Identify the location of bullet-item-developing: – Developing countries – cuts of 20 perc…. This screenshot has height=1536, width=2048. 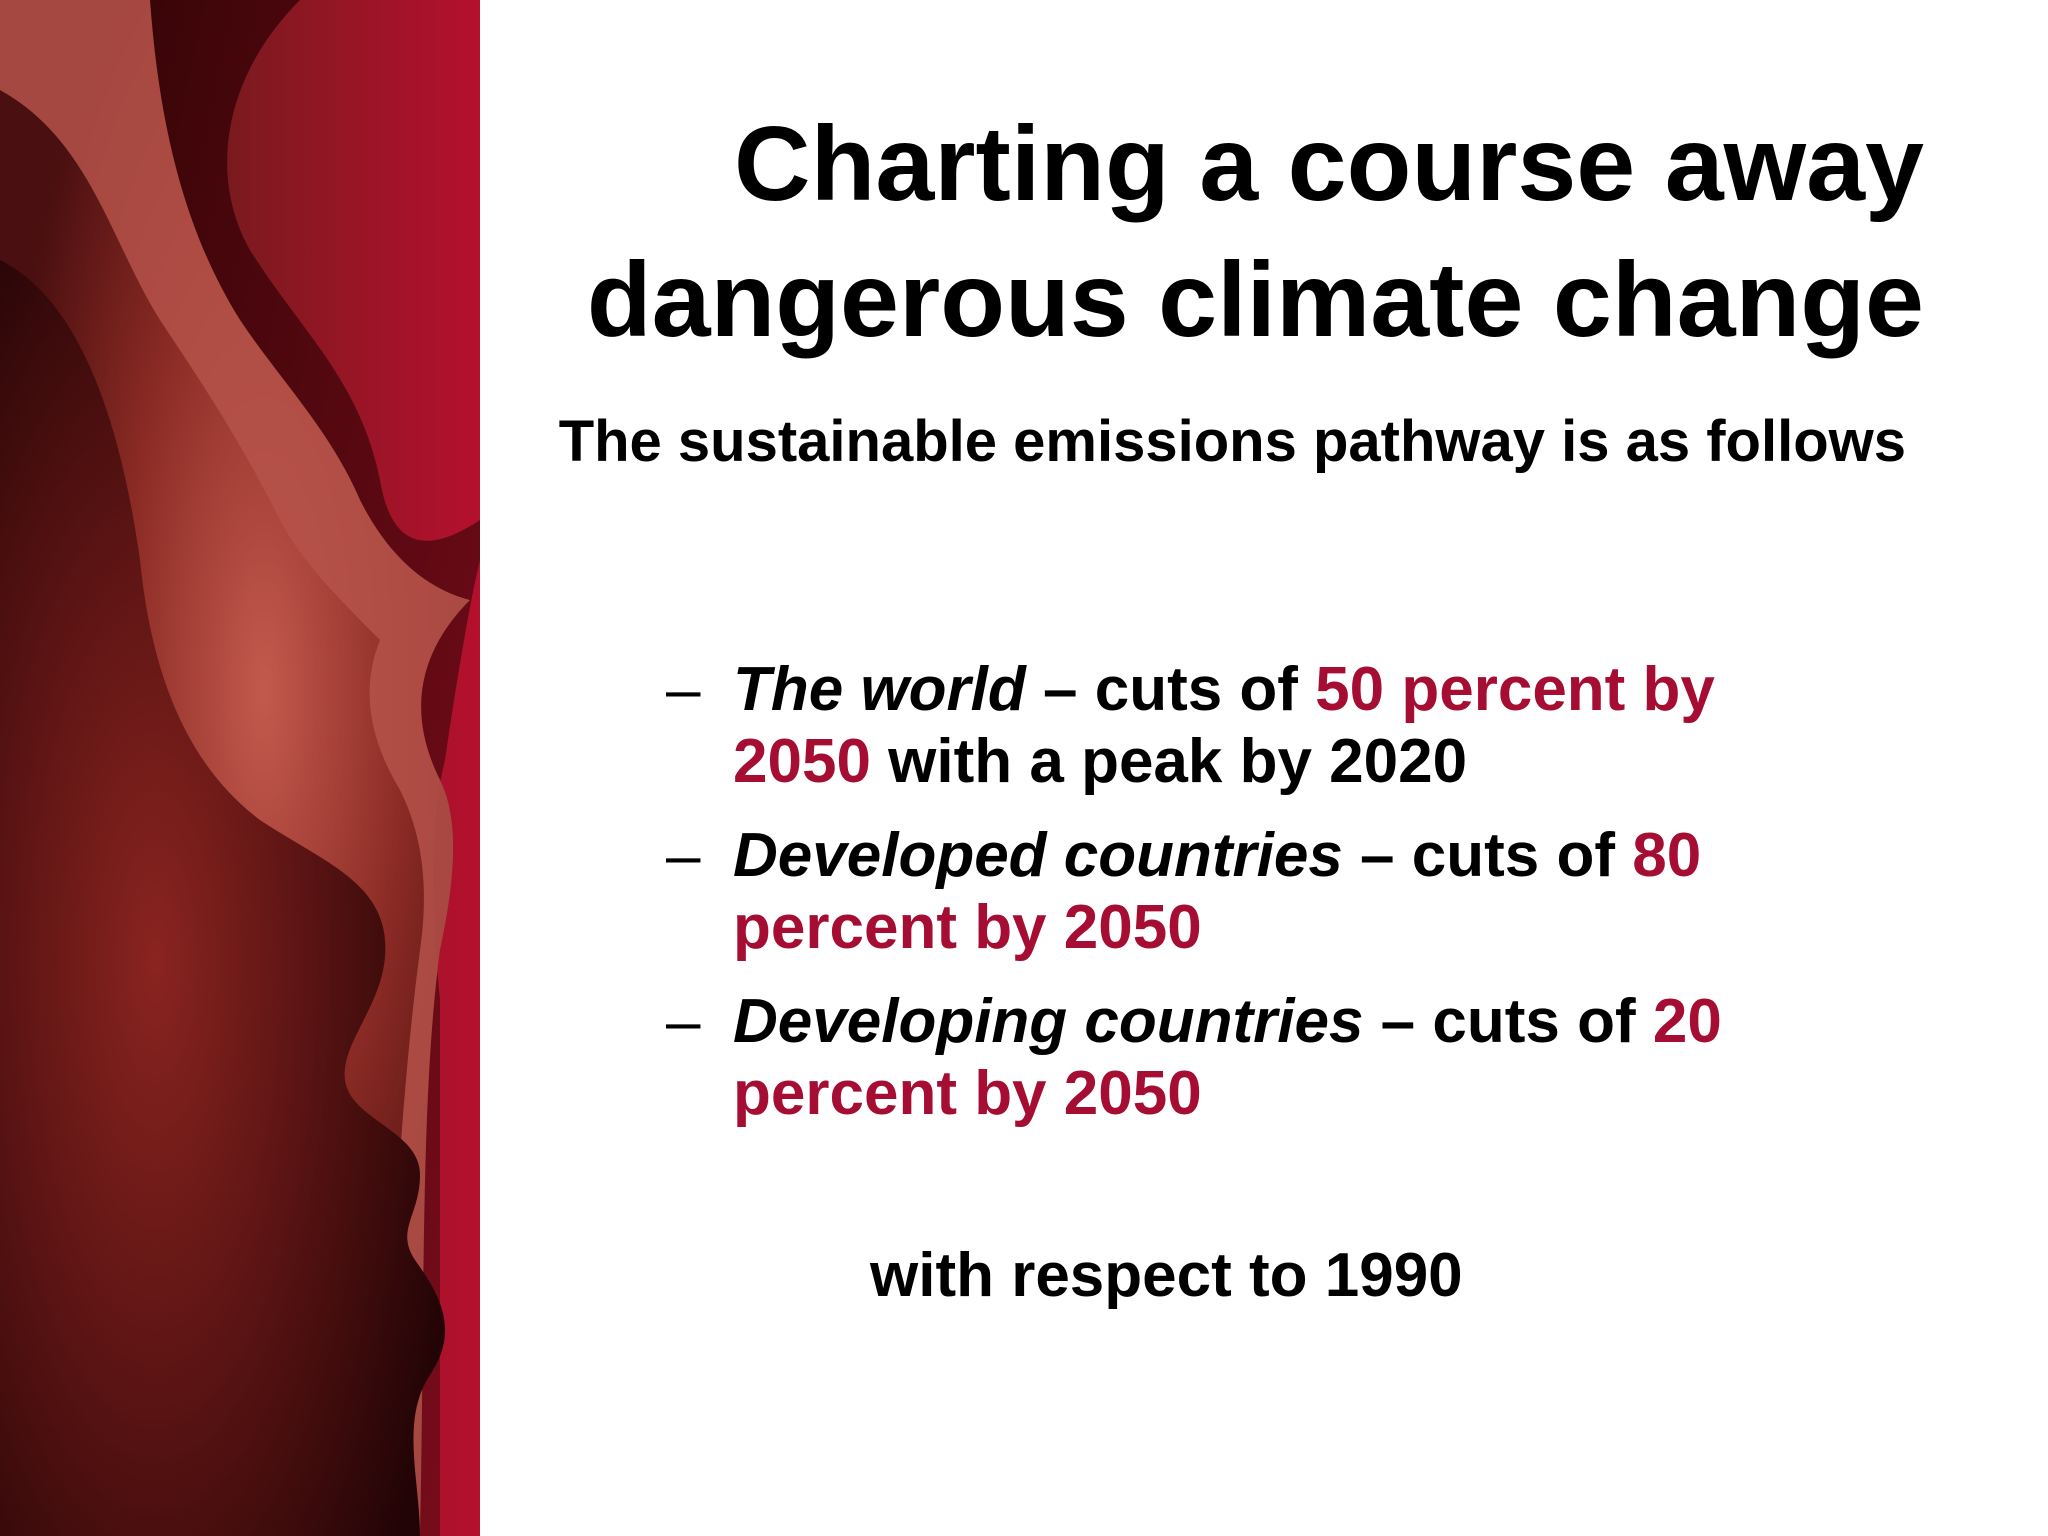
(1260, 1058).